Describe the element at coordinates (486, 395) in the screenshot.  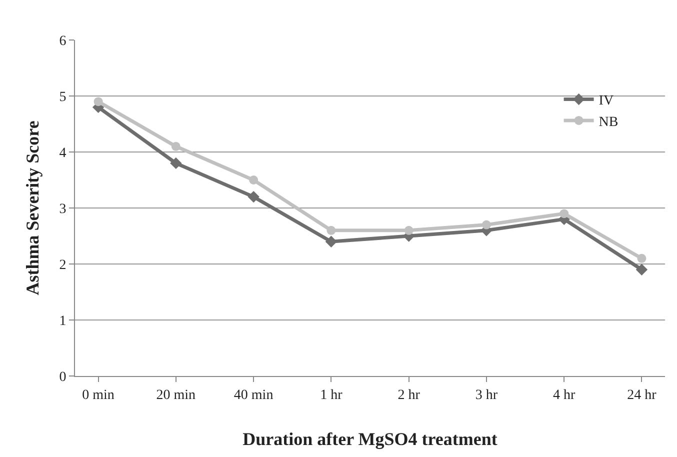
I see `x-tick-label: 3 hr` at that location.